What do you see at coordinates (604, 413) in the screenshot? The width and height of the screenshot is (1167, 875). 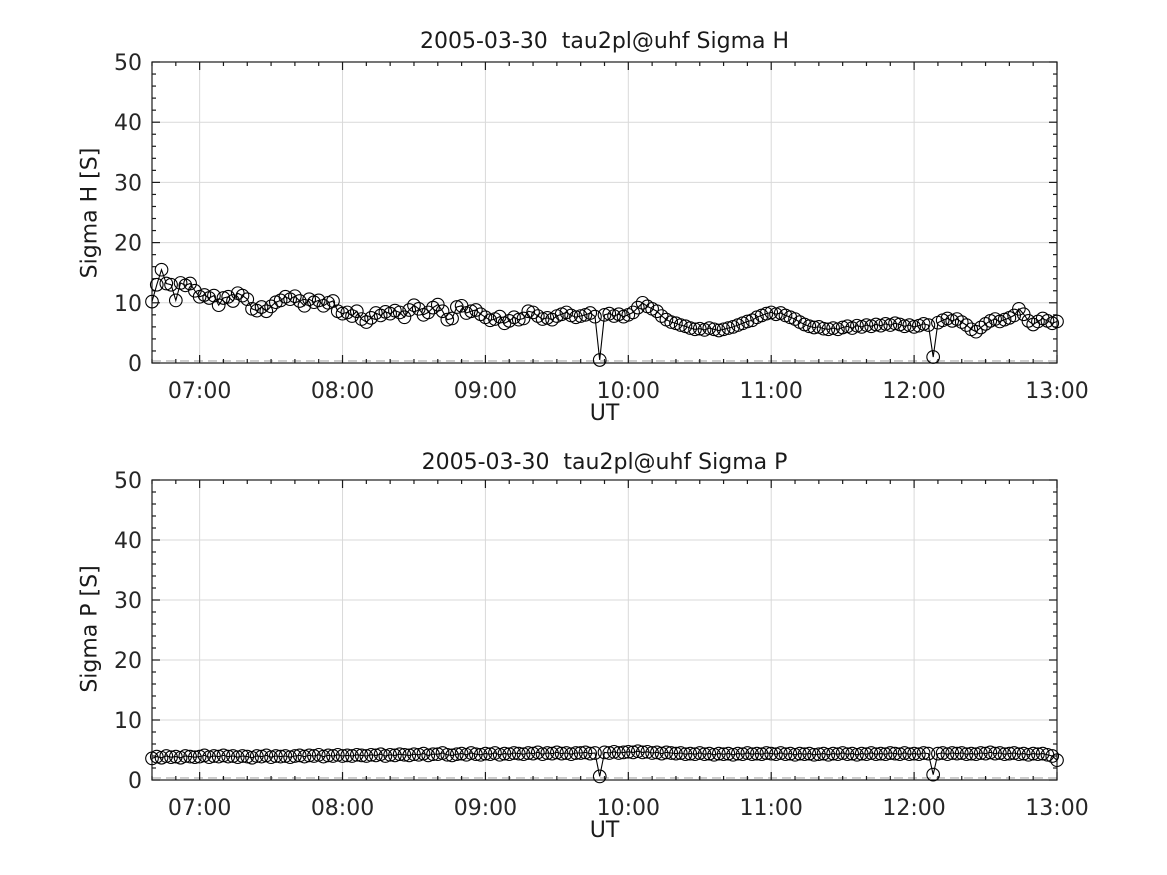 I see `sigma-h-x-axis-label: UT` at bounding box center [604, 413].